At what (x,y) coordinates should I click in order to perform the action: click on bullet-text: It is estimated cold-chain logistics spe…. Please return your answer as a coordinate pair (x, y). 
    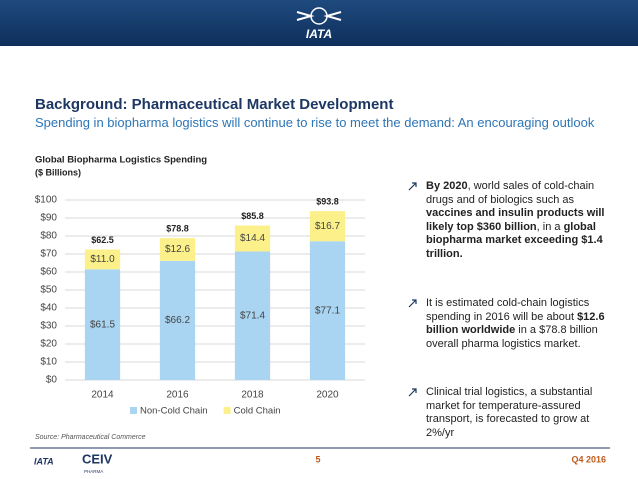
    Looking at the image, I should click on (508, 310).